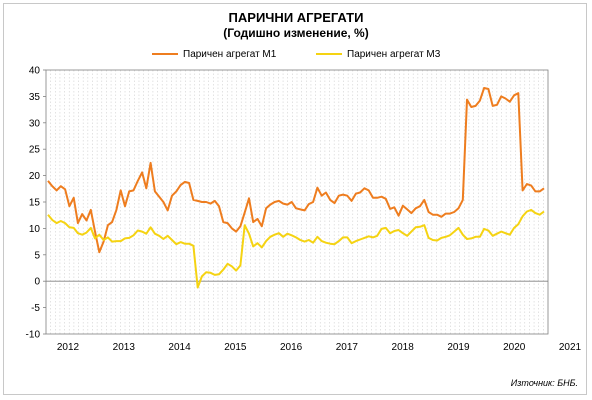 This screenshot has height=400, width=592. I want to click on legend-item-m3: Паричен агрегат М3, so click(378, 54).